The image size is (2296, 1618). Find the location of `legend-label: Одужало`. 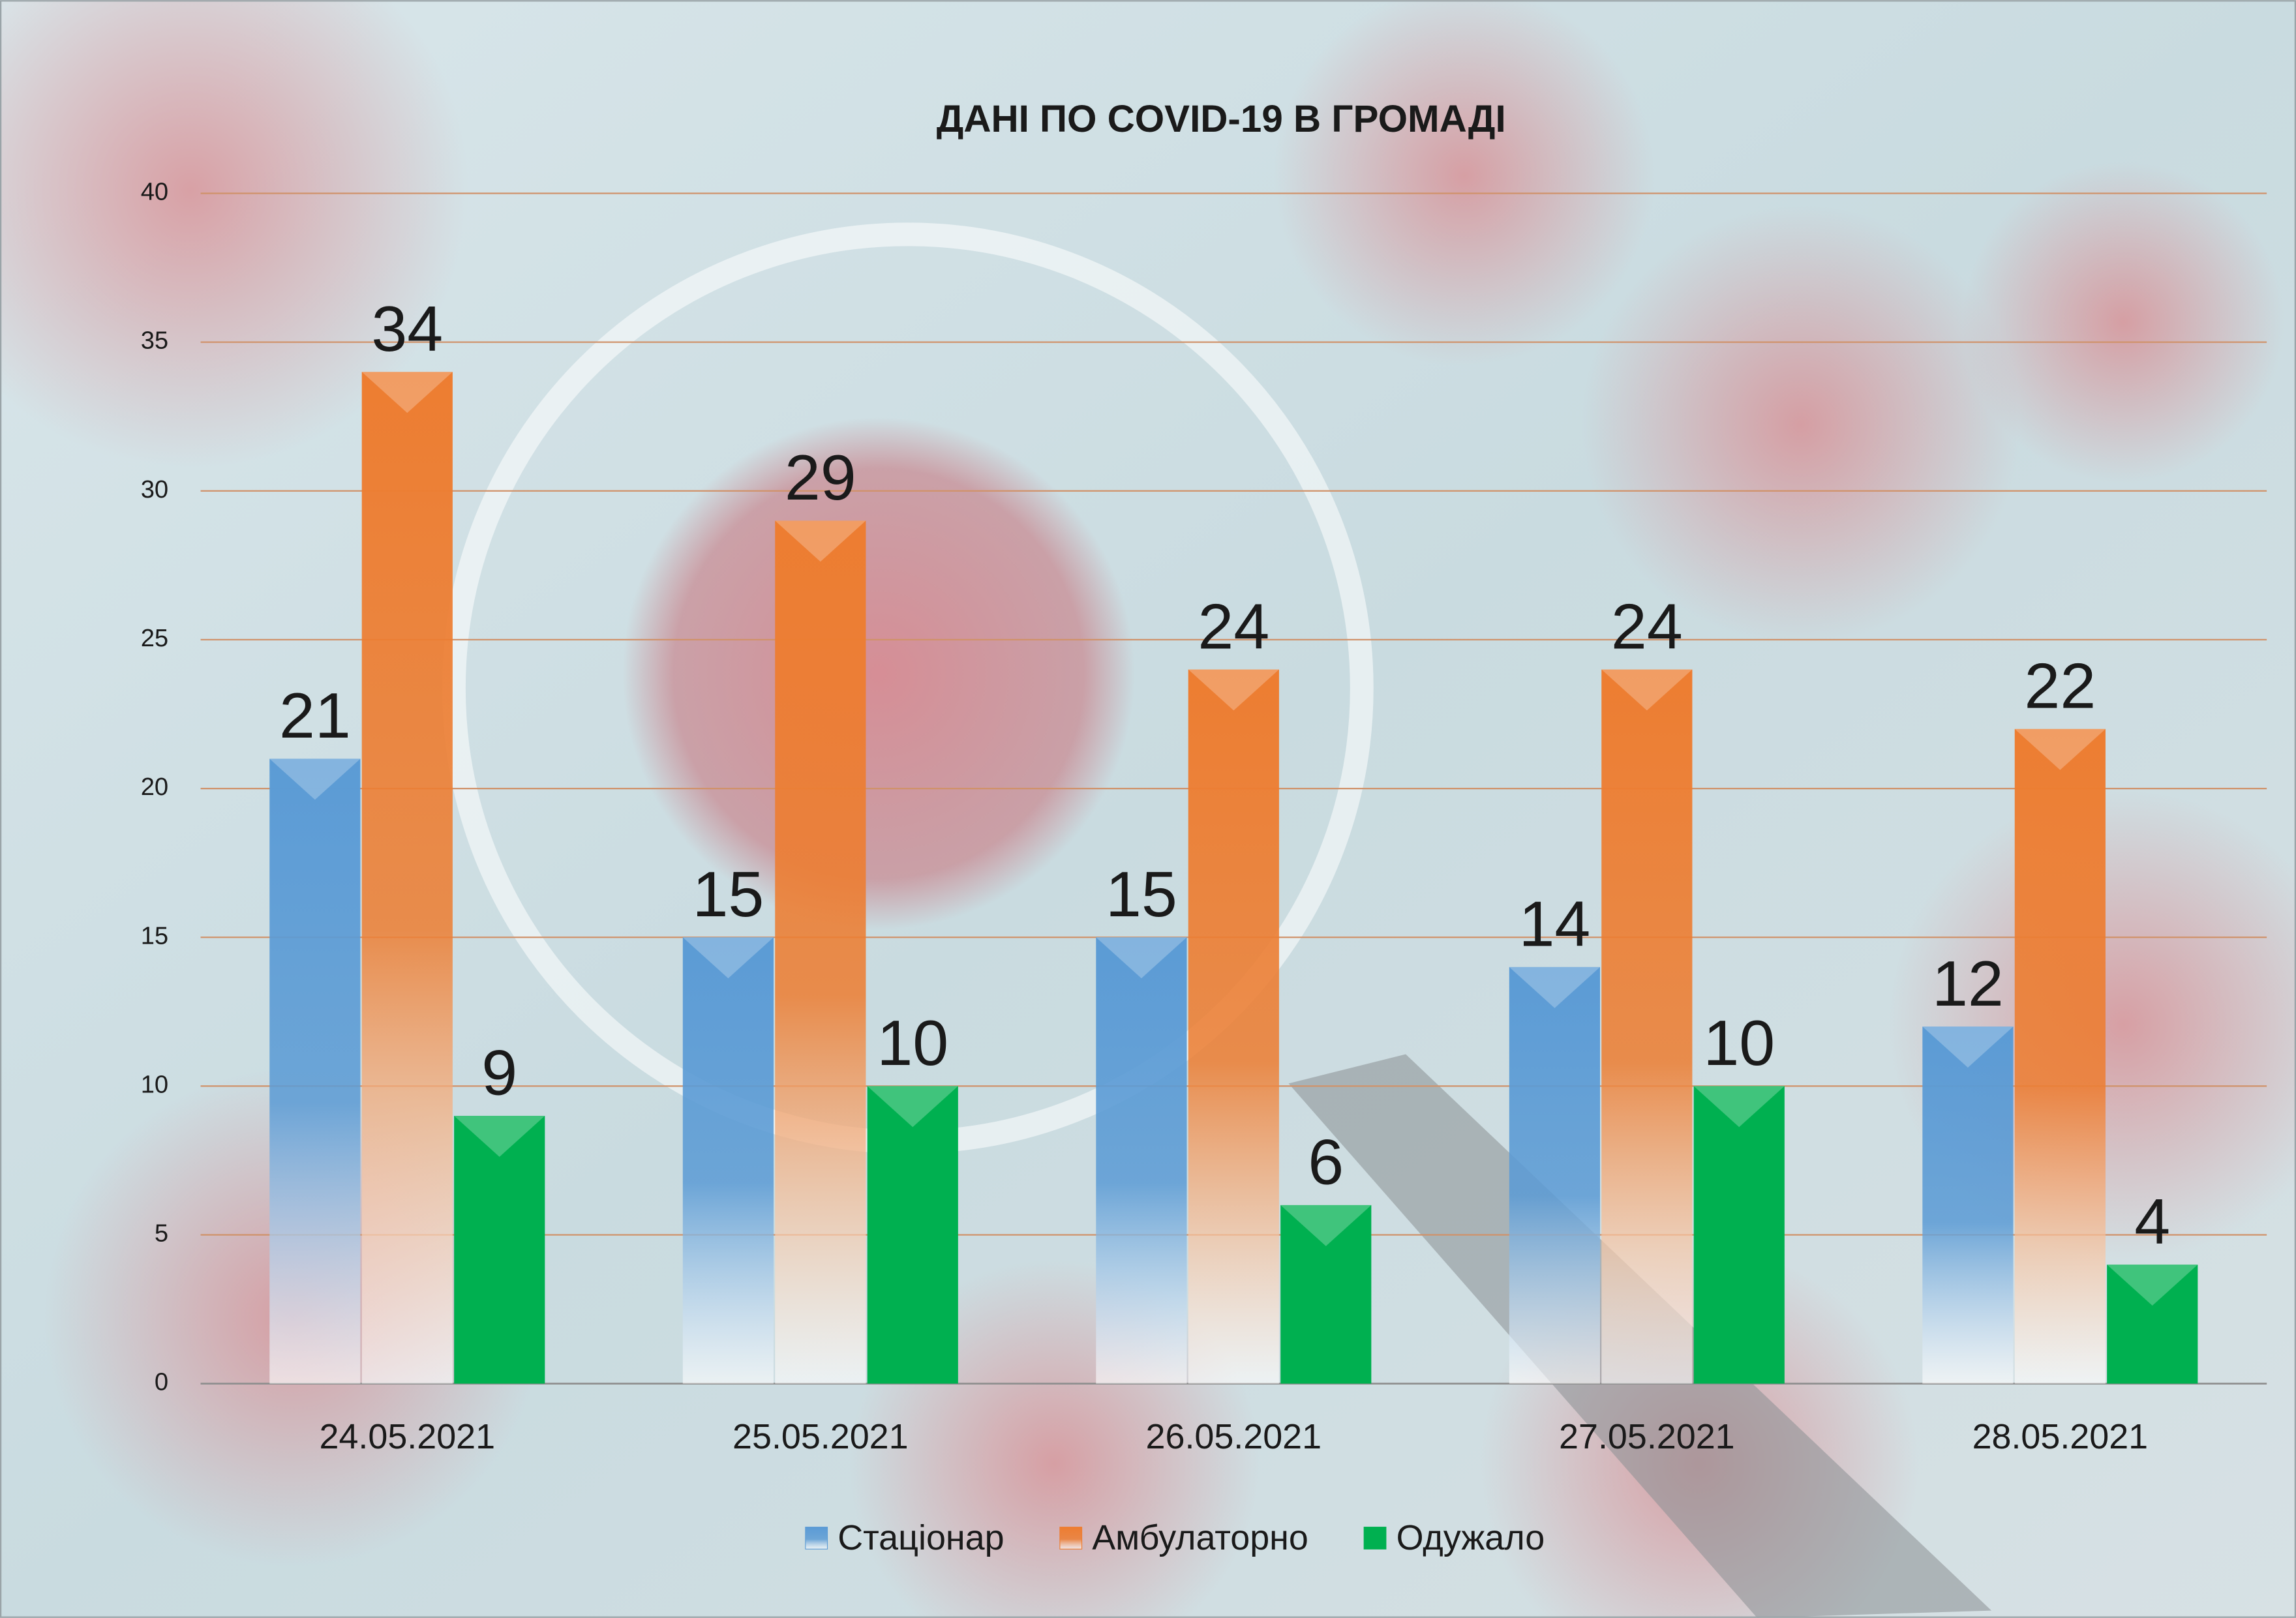

legend-label: Одужало is located at coordinates (1471, 1537).